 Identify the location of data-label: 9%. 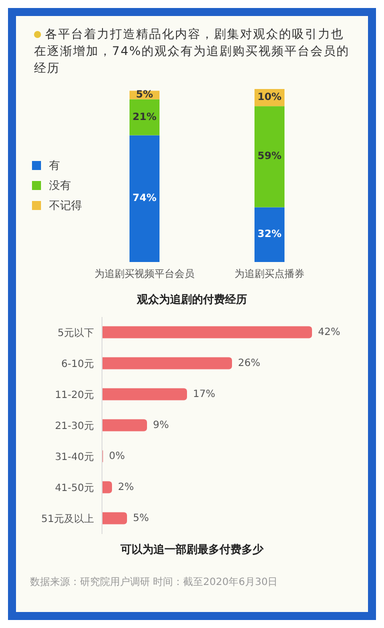
(161, 425).